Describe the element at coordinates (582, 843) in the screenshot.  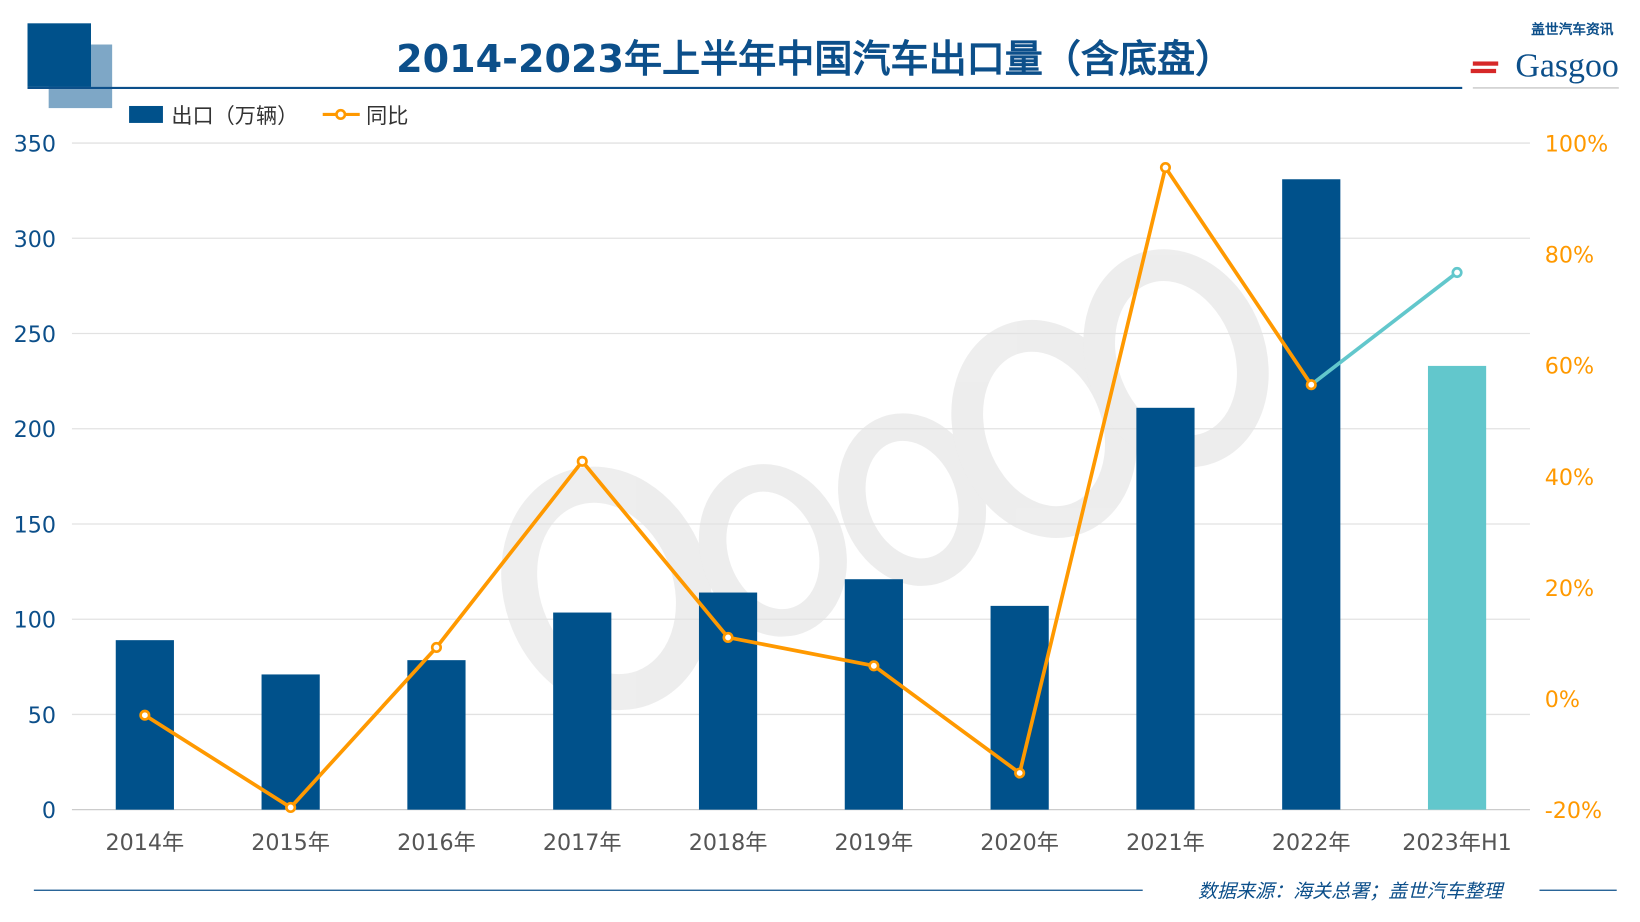
I see `x-tick-label: 2017年` at that location.